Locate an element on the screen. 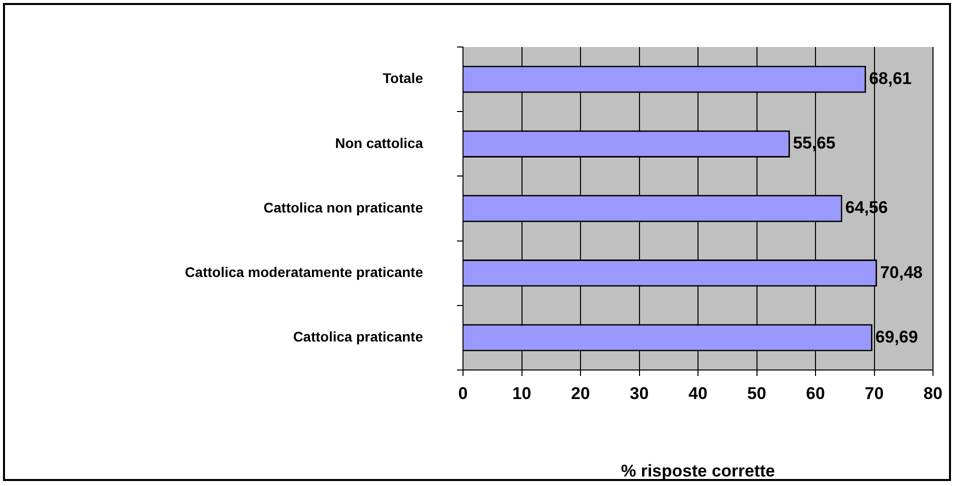  y-tick-label: Cattolica moderatamente praticante is located at coordinates (304, 272).